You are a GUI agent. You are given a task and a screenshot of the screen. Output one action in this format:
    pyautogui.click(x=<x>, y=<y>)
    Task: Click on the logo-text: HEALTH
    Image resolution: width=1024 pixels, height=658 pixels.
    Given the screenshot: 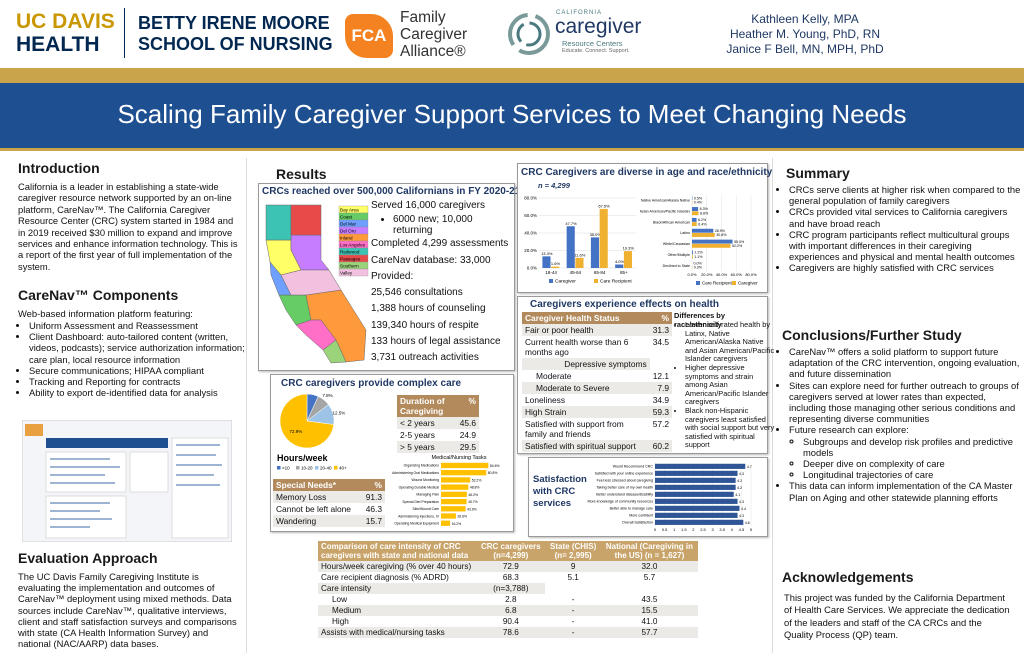 What is the action you would take?
    pyautogui.click(x=58, y=44)
    